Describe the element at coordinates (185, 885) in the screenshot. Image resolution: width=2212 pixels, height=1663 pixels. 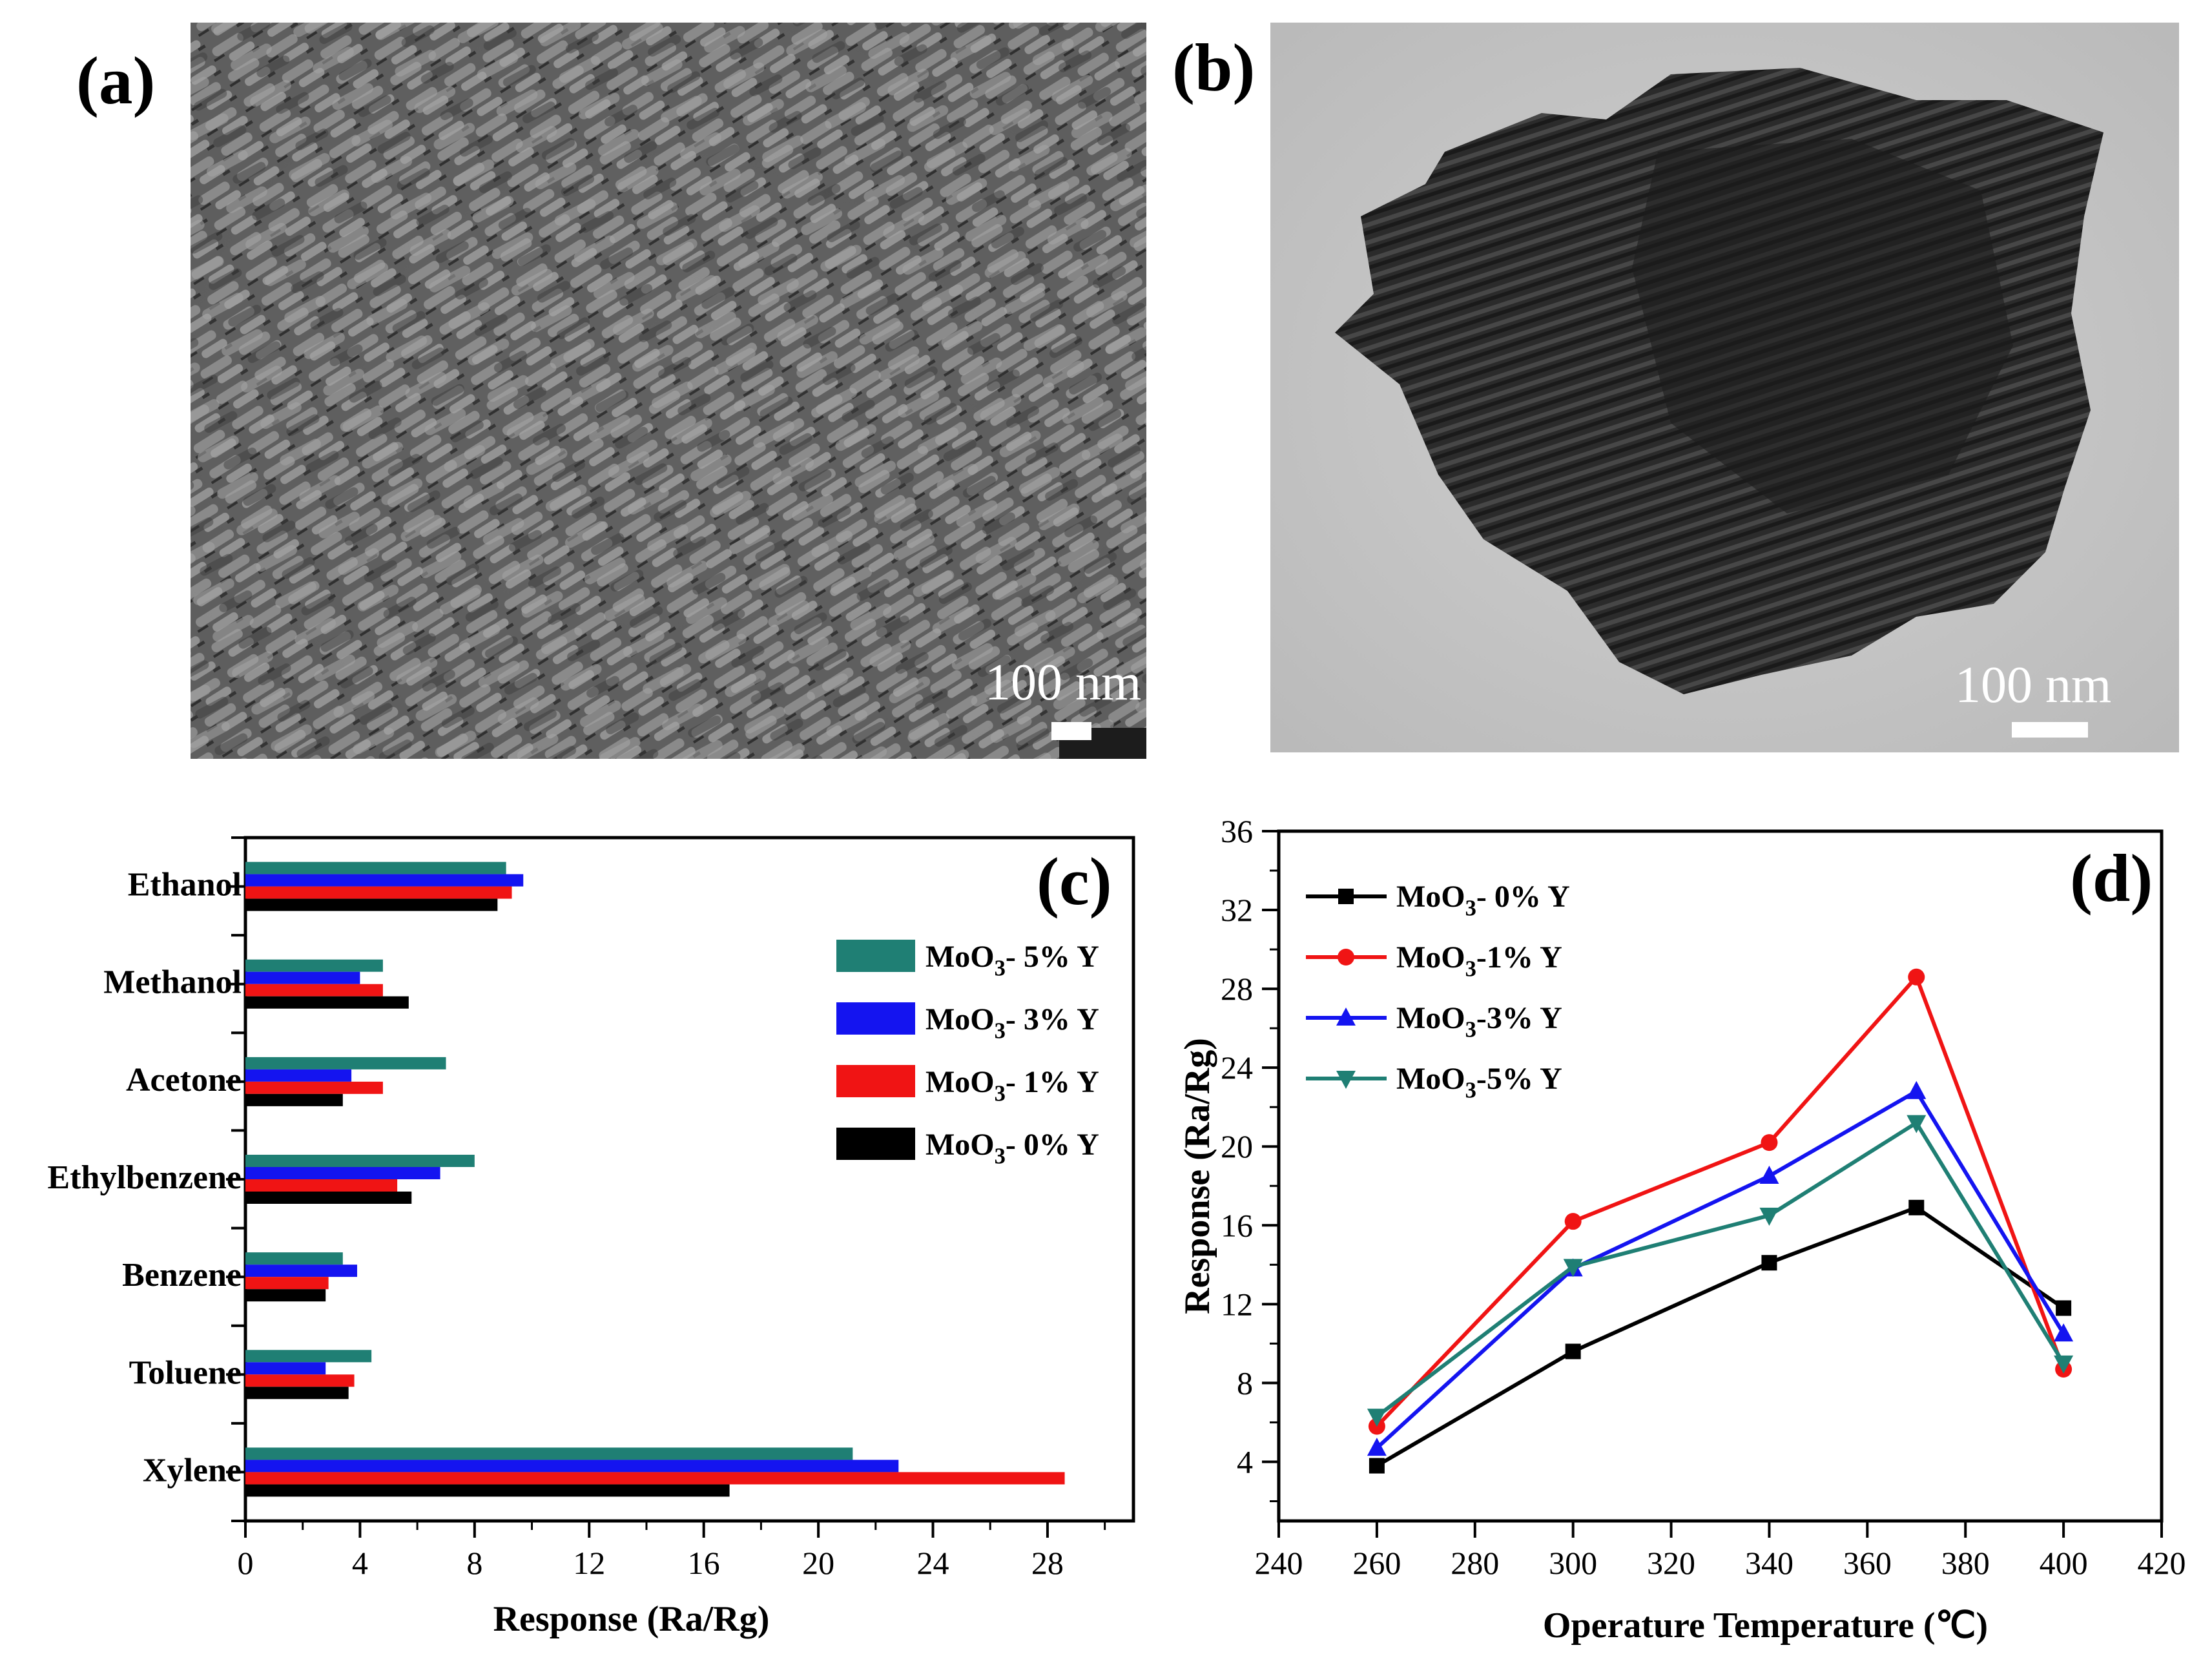
I see `category-label: Ethanol` at that location.